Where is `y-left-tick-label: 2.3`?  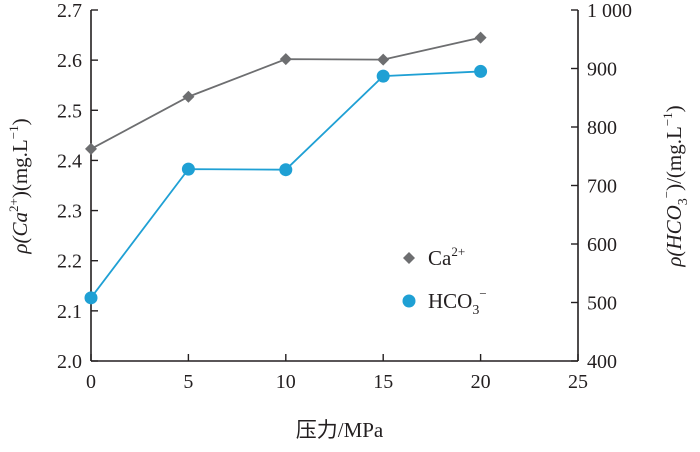
y-left-tick-label: 2.3 is located at coordinates (69, 212).